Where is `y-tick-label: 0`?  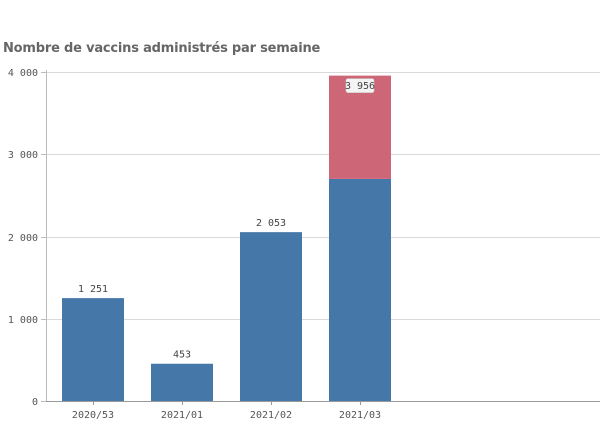
y-tick-label: 0 is located at coordinates (35, 402).